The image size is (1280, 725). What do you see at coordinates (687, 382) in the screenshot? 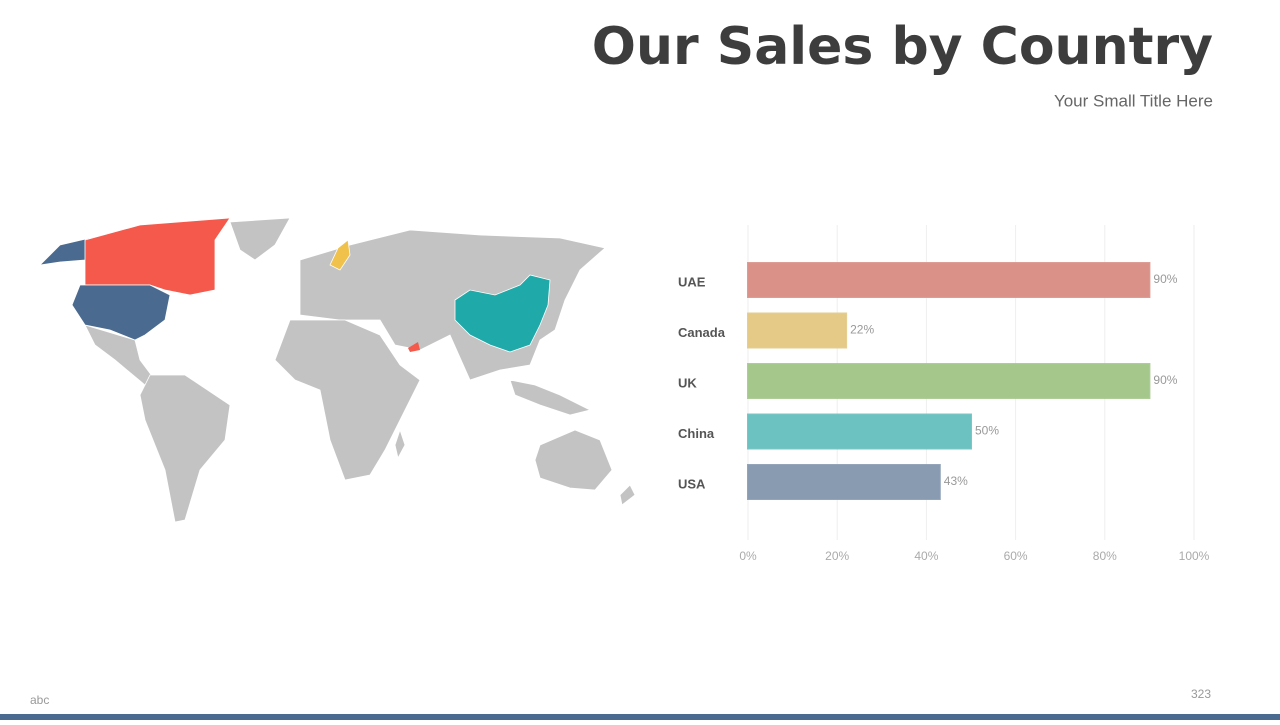
I see `y-tick-label: UK` at bounding box center [687, 382].